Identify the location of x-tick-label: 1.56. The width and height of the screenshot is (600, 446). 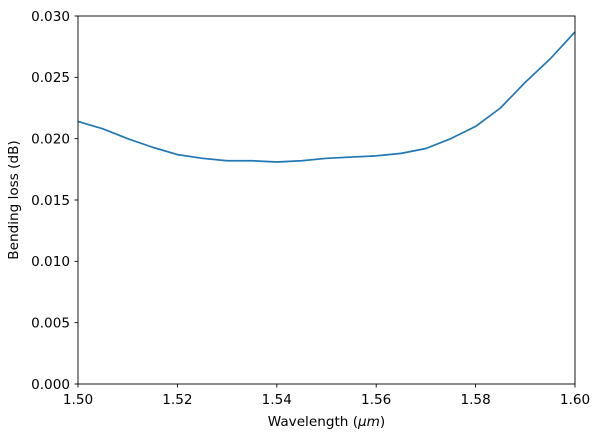
(376, 400).